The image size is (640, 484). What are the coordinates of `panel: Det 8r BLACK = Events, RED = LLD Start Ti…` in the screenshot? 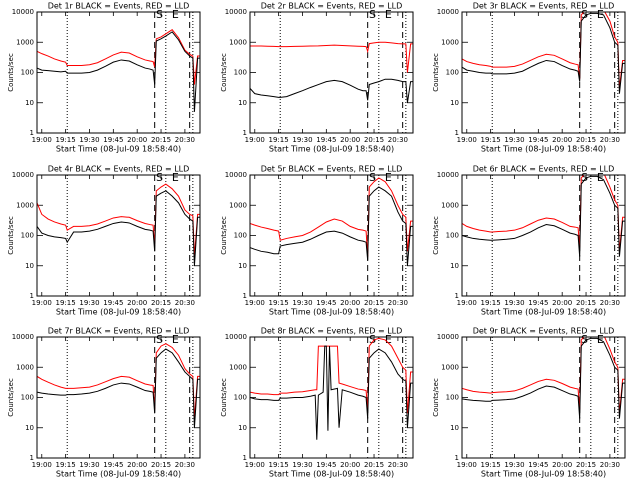 It's located at (317, 403).